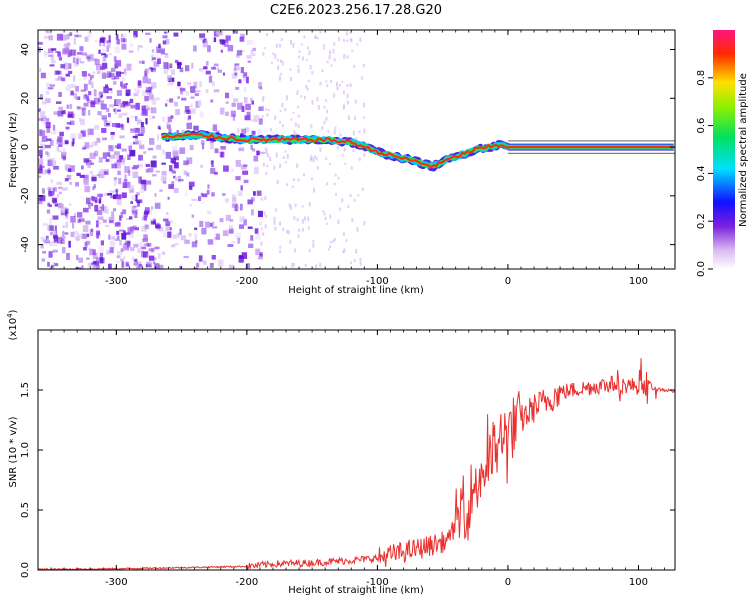  I want to click on y-tick-label: 1.0, so click(25, 450).